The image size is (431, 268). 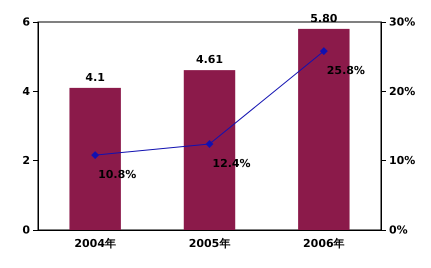 What do you see at coordinates (26, 230) in the screenshot?
I see `y-tick-label: 0` at bounding box center [26, 230].